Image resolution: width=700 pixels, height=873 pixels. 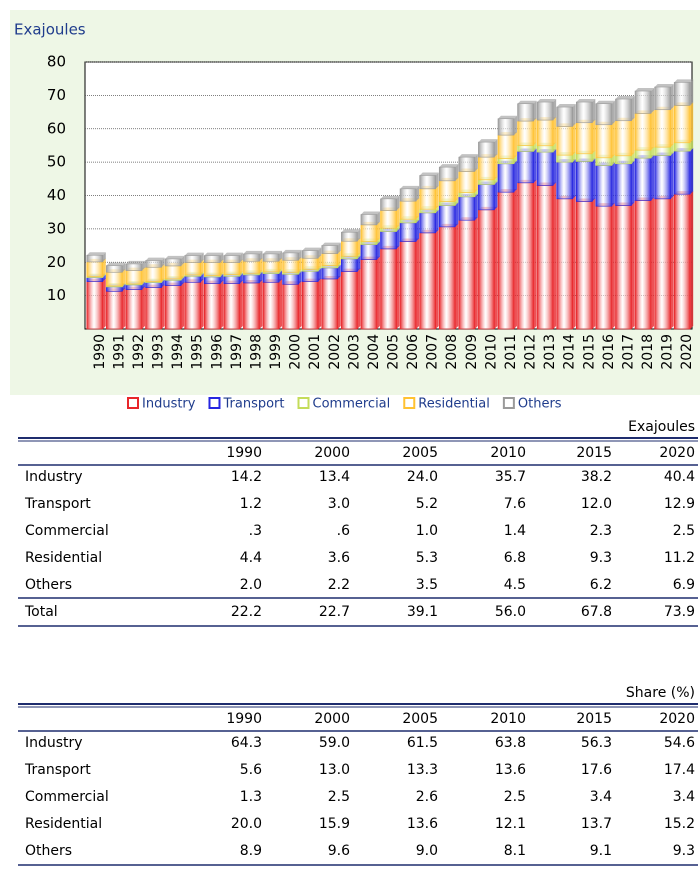 I want to click on cell: 24.0, so click(x=422, y=477).